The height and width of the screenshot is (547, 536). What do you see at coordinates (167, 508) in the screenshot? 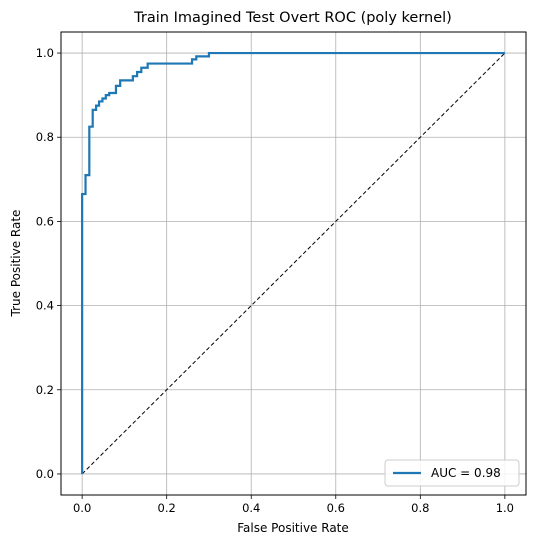
I see `x-tick-label-1: 0.2` at bounding box center [167, 508].